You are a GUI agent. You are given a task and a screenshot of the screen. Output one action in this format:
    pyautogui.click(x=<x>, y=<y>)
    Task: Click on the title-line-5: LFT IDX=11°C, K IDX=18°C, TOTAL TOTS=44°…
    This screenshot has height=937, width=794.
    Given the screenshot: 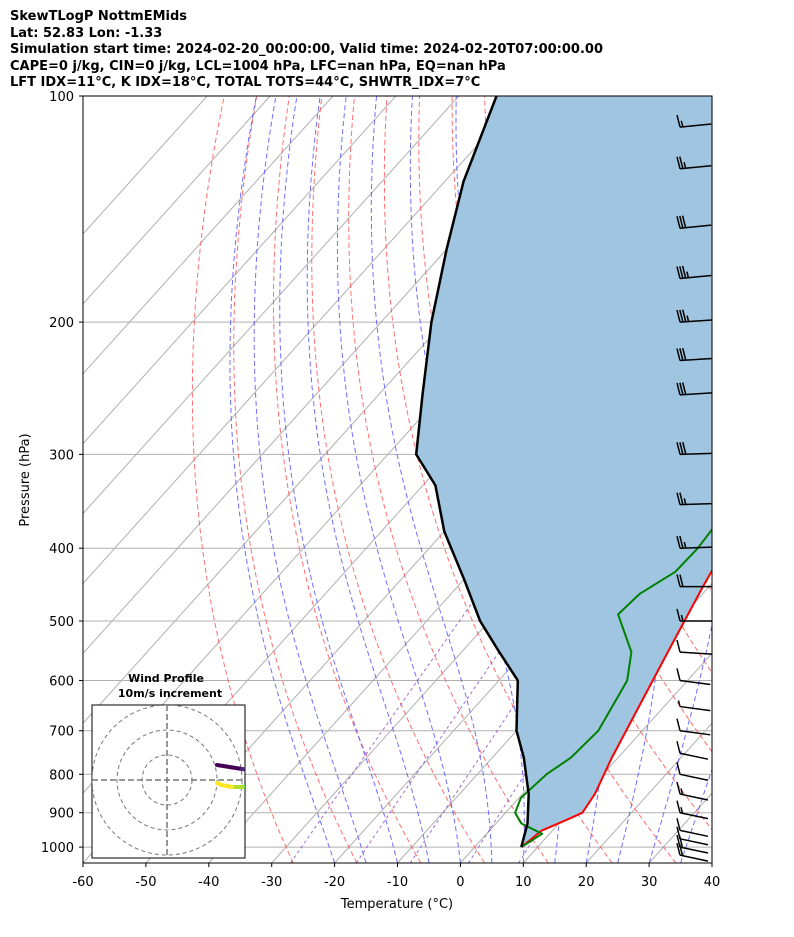 What is the action you would take?
    pyautogui.click(x=245, y=82)
    